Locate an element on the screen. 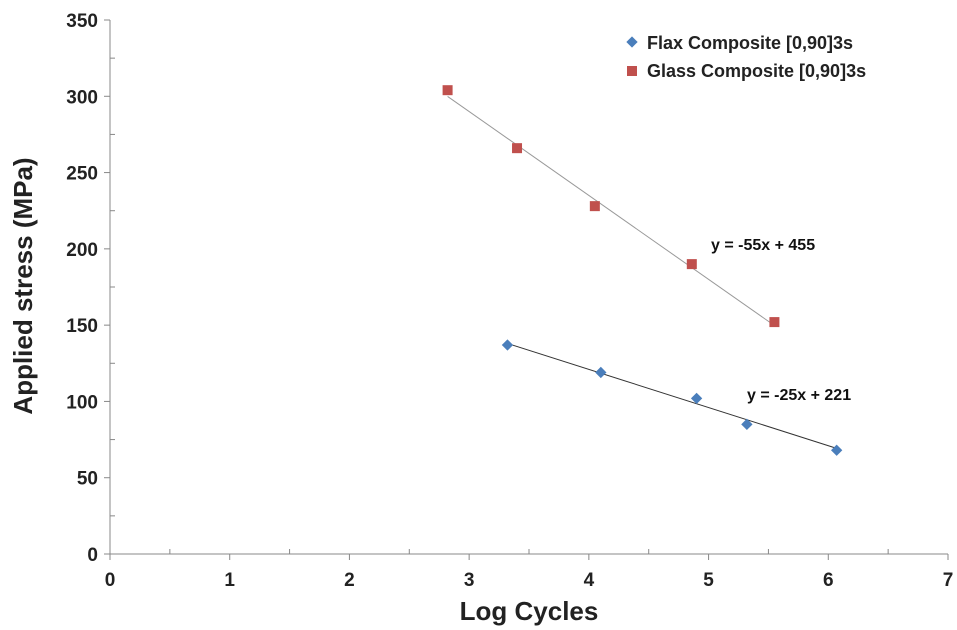  x-tick-label: 1 is located at coordinates (229, 580).